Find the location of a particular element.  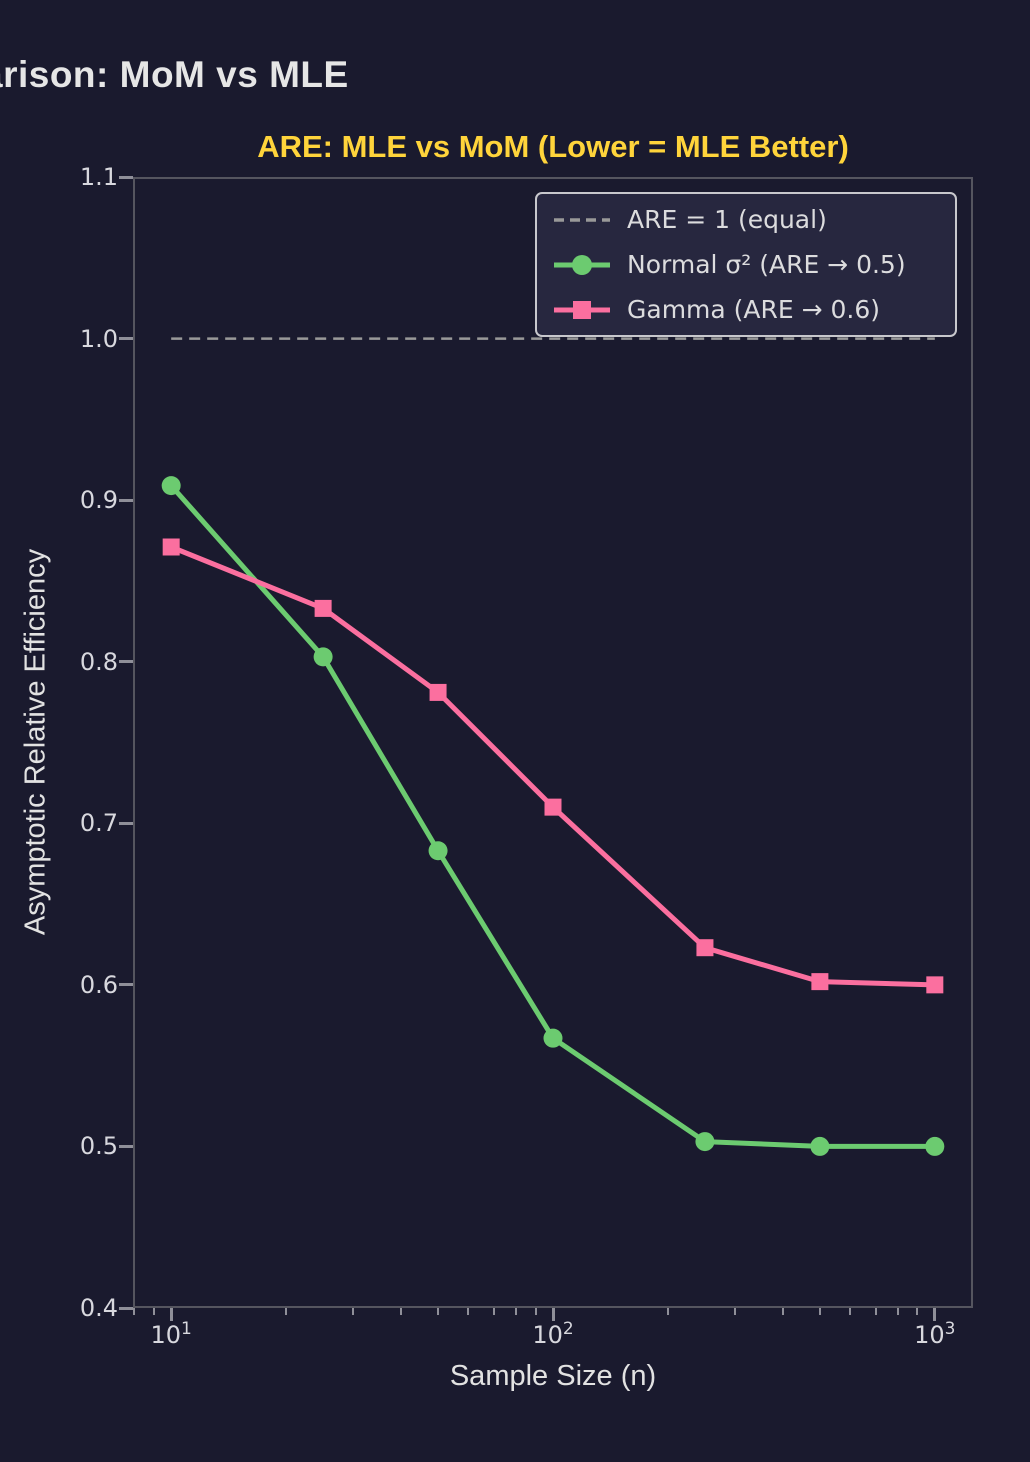

x-tick-label: 10¹ is located at coordinates (171, 1334).